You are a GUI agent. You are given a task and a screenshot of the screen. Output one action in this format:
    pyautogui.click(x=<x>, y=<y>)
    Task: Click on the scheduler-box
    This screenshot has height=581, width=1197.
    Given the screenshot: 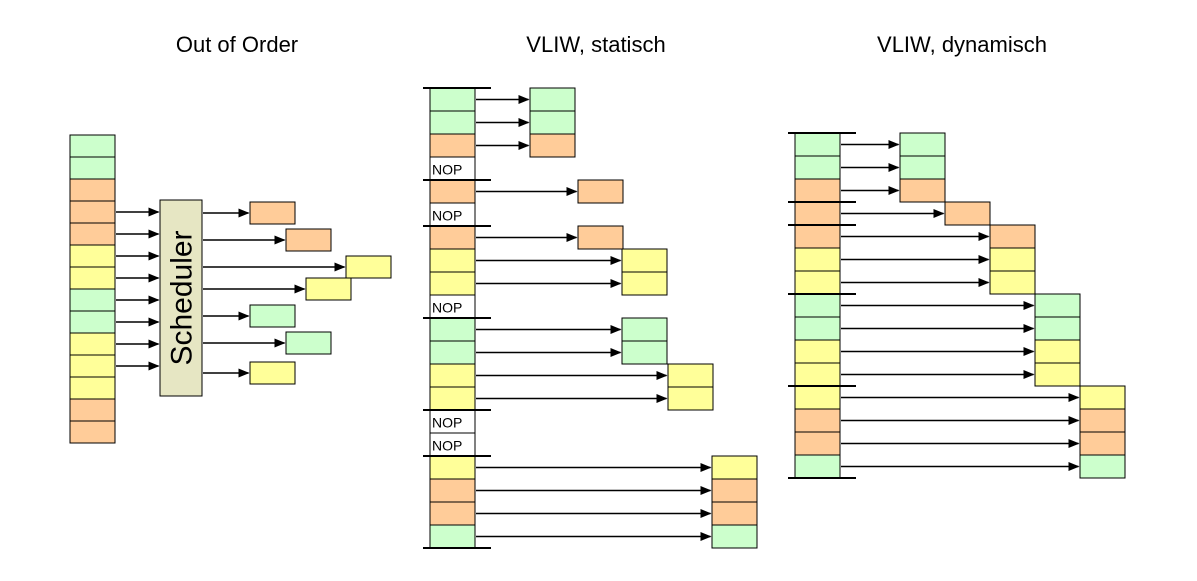 What is the action you would take?
    pyautogui.click(x=181, y=298)
    